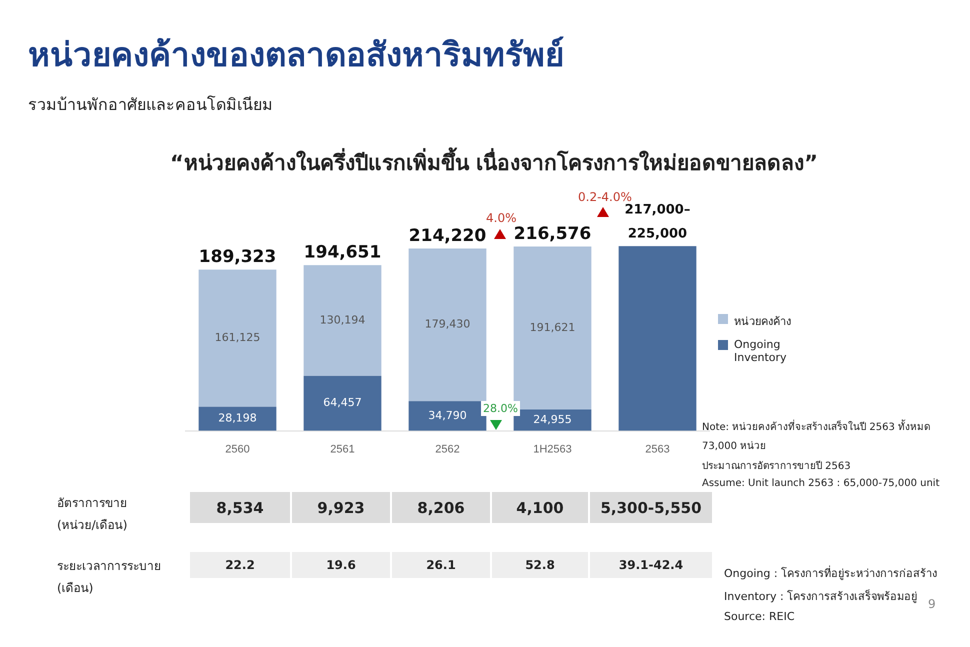 The width and height of the screenshot is (970, 647). Describe the element at coordinates (932, 604) in the screenshot. I see `text: 9` at that location.